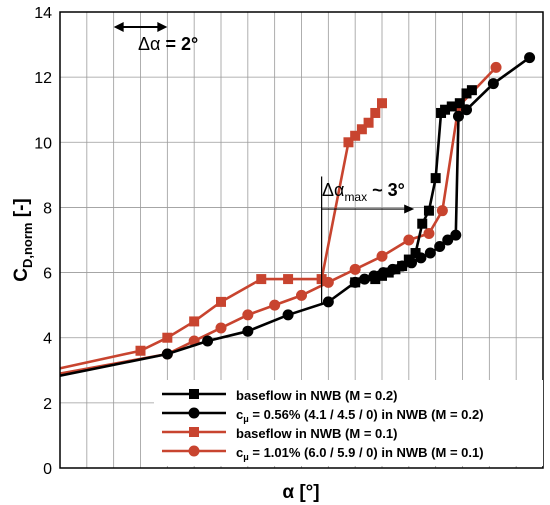 This screenshot has height=505, width=550. What do you see at coordinates (21, 275) in the screenshot?
I see `y-axis-title-main: C` at bounding box center [21, 275].